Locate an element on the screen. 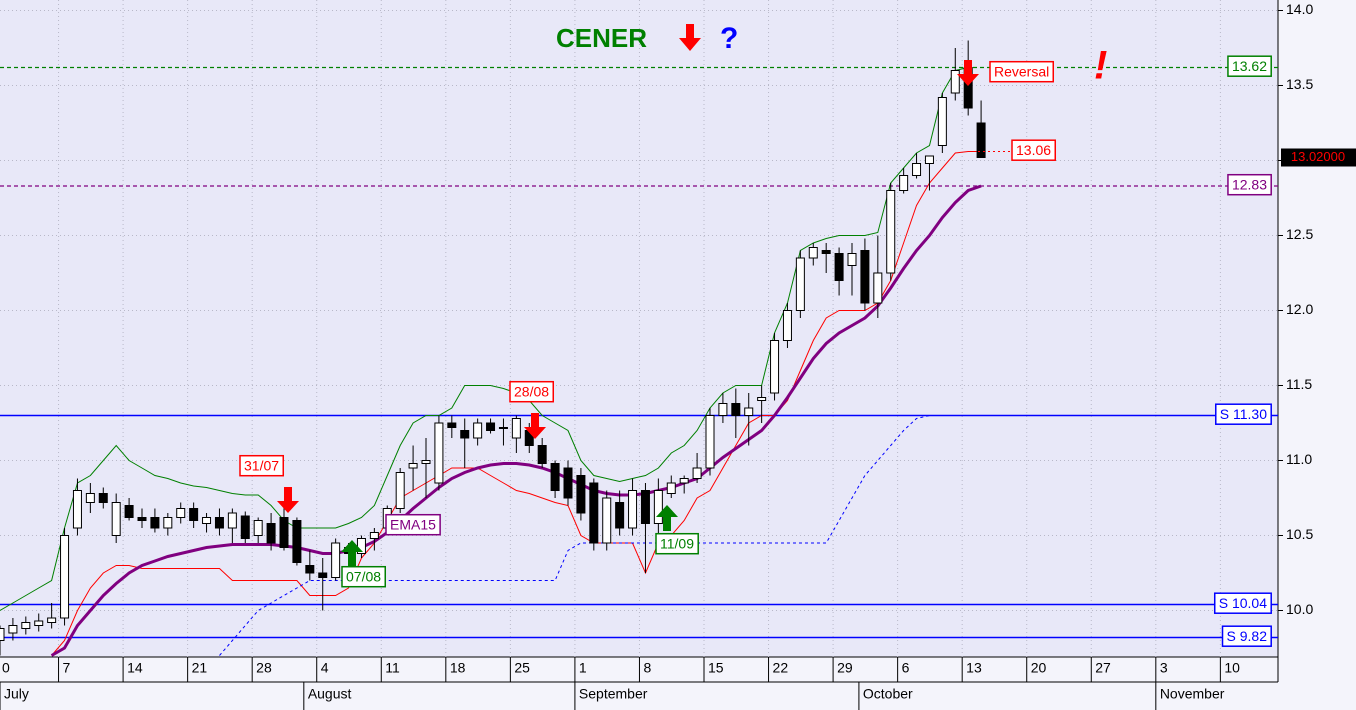  y-tick-label: 13.5 is located at coordinates (1299, 84).